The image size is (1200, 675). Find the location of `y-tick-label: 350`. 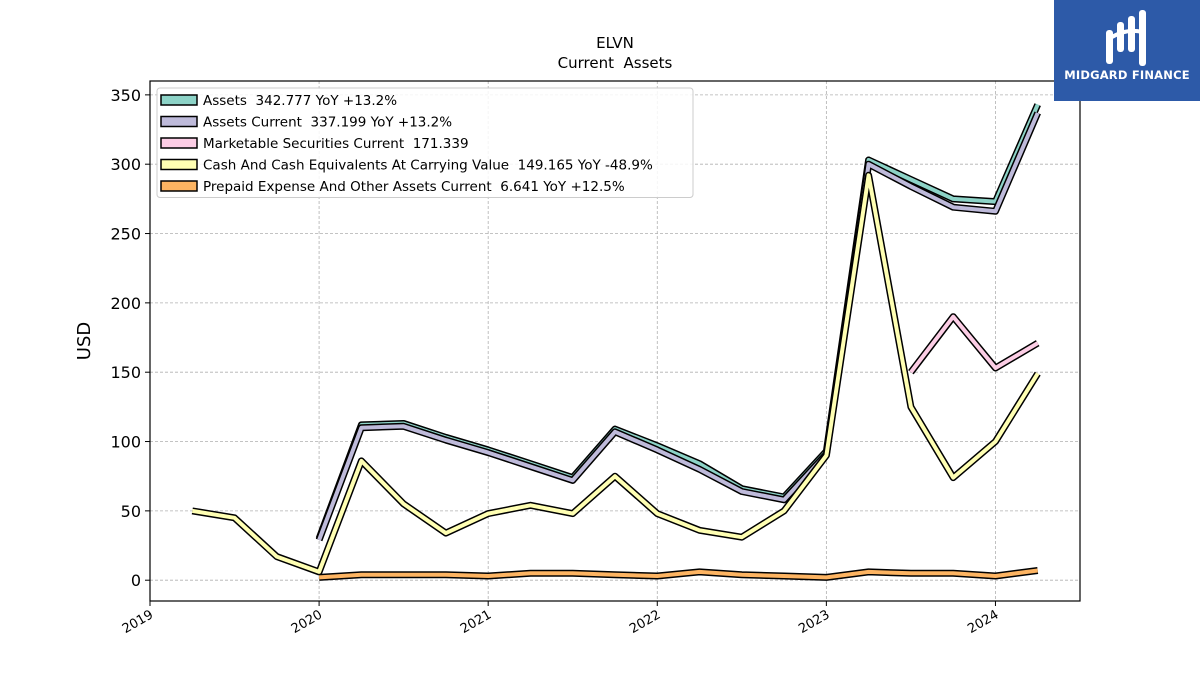

y-tick-label: 350 is located at coordinates (125, 95).